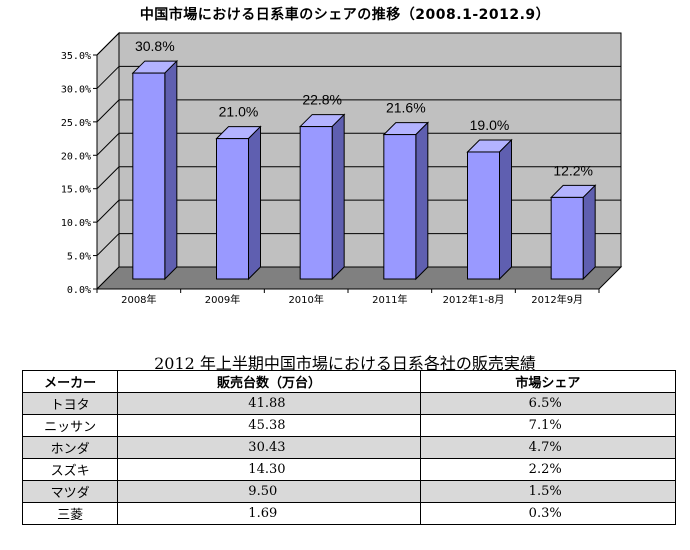  Describe the element at coordinates (138, 299) in the screenshot. I see `x-tick-label: 2008年` at that location.